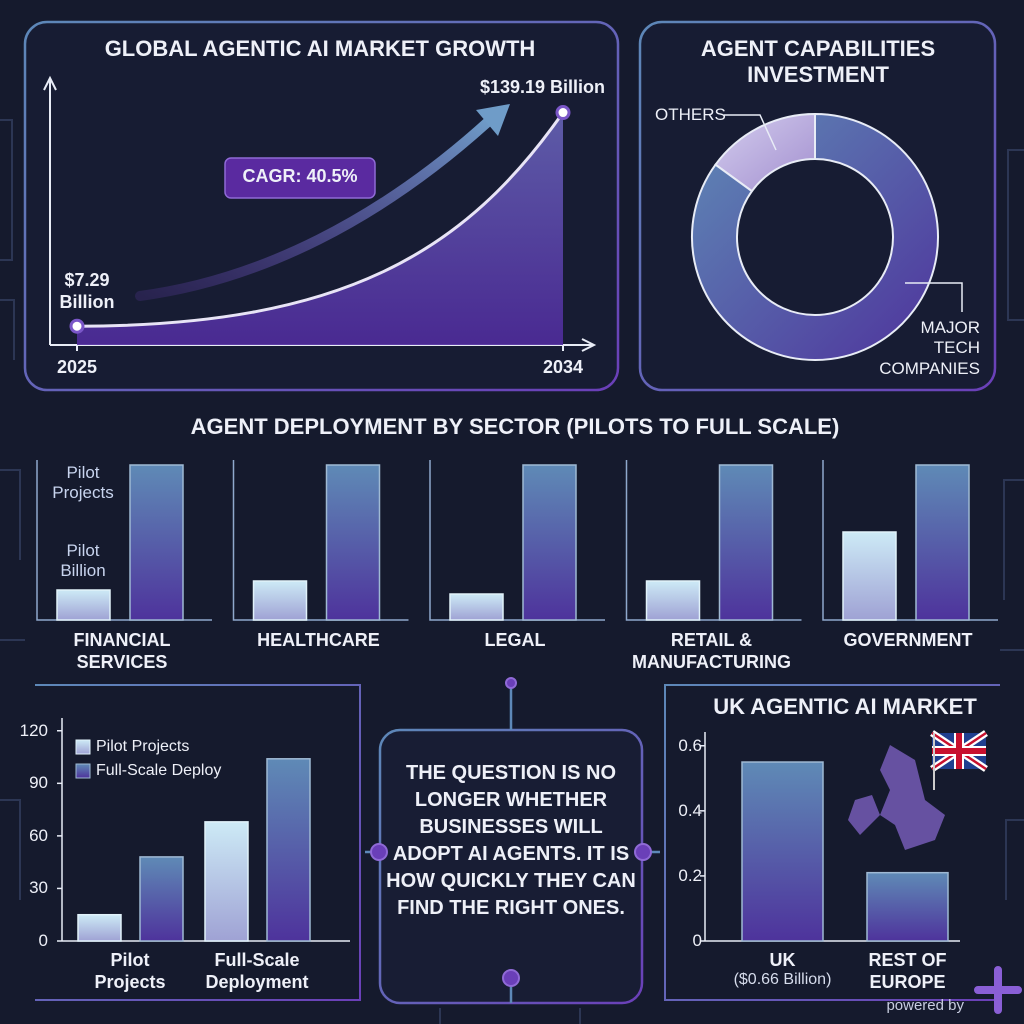  What do you see at coordinates (130, 971) in the screenshot?
I see `x-tick-label: Pilot Projects` at bounding box center [130, 971].